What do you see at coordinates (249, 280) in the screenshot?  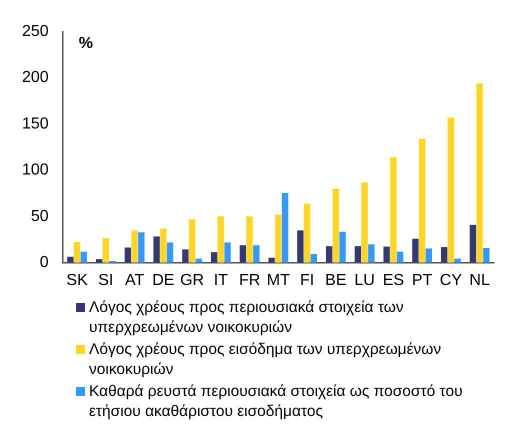 I see `x-tick-label: FR` at bounding box center [249, 280].